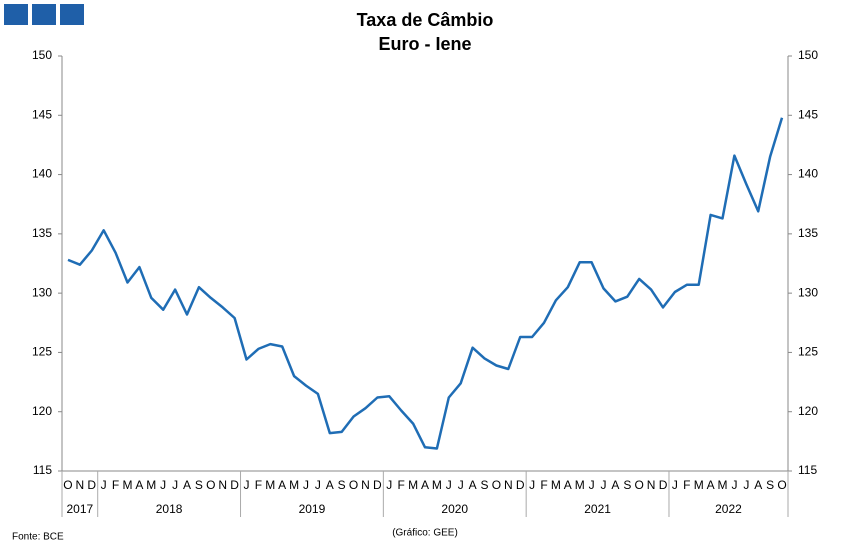  I want to click on y2-tick-label: 120, so click(808, 411).